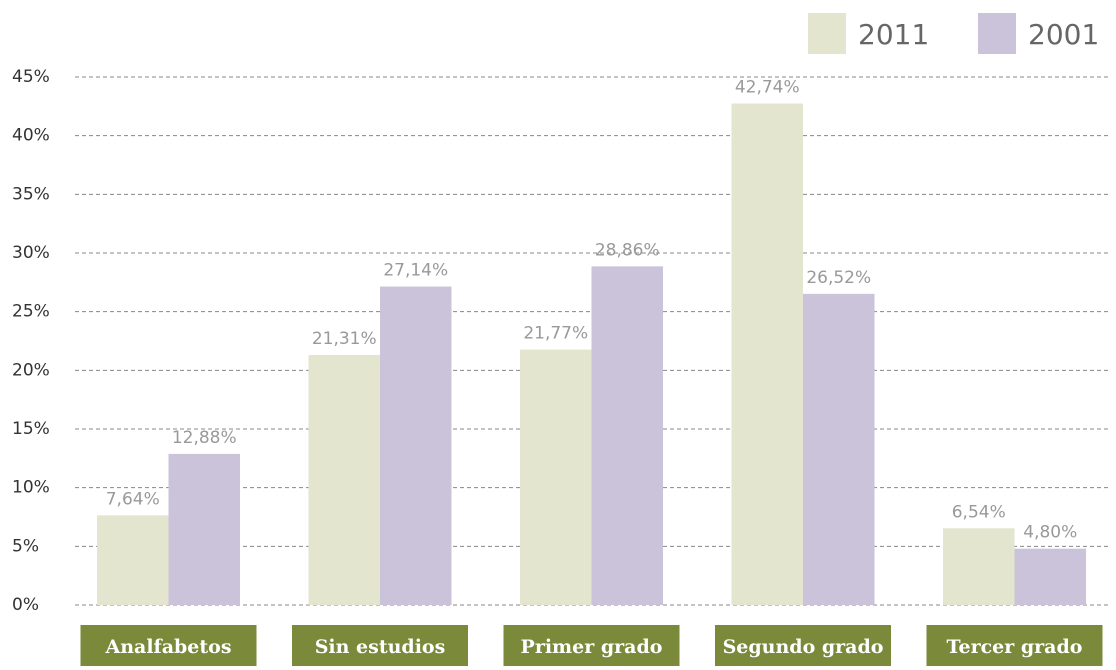 The height and width of the screenshot is (670, 1116). What do you see at coordinates (31, 77) in the screenshot?
I see `y-tick-label: 45%` at bounding box center [31, 77].